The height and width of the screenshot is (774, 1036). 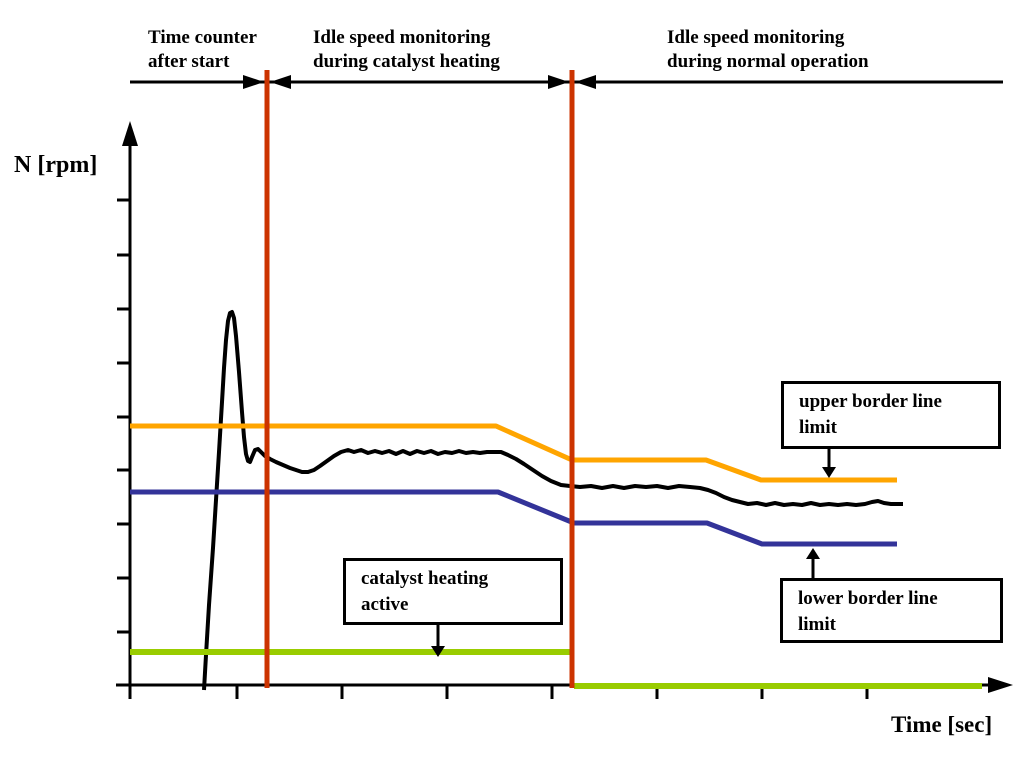 What do you see at coordinates (130, 133) in the screenshot?
I see `y-axis-arrow-icon` at bounding box center [130, 133].